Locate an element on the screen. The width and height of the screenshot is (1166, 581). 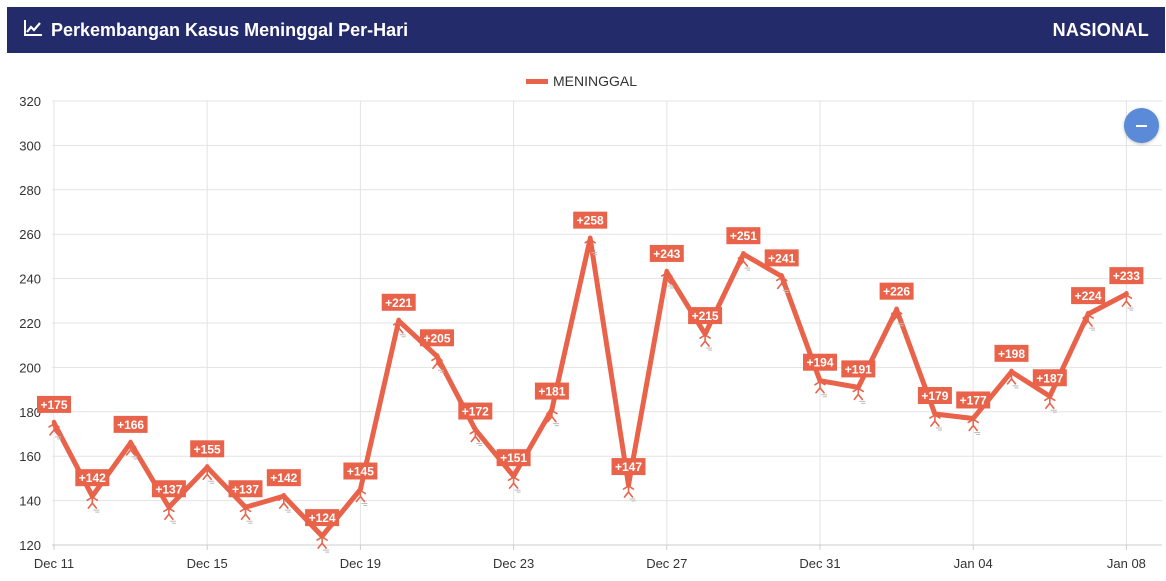
y-tick-label: 300 is located at coordinates (30, 145).